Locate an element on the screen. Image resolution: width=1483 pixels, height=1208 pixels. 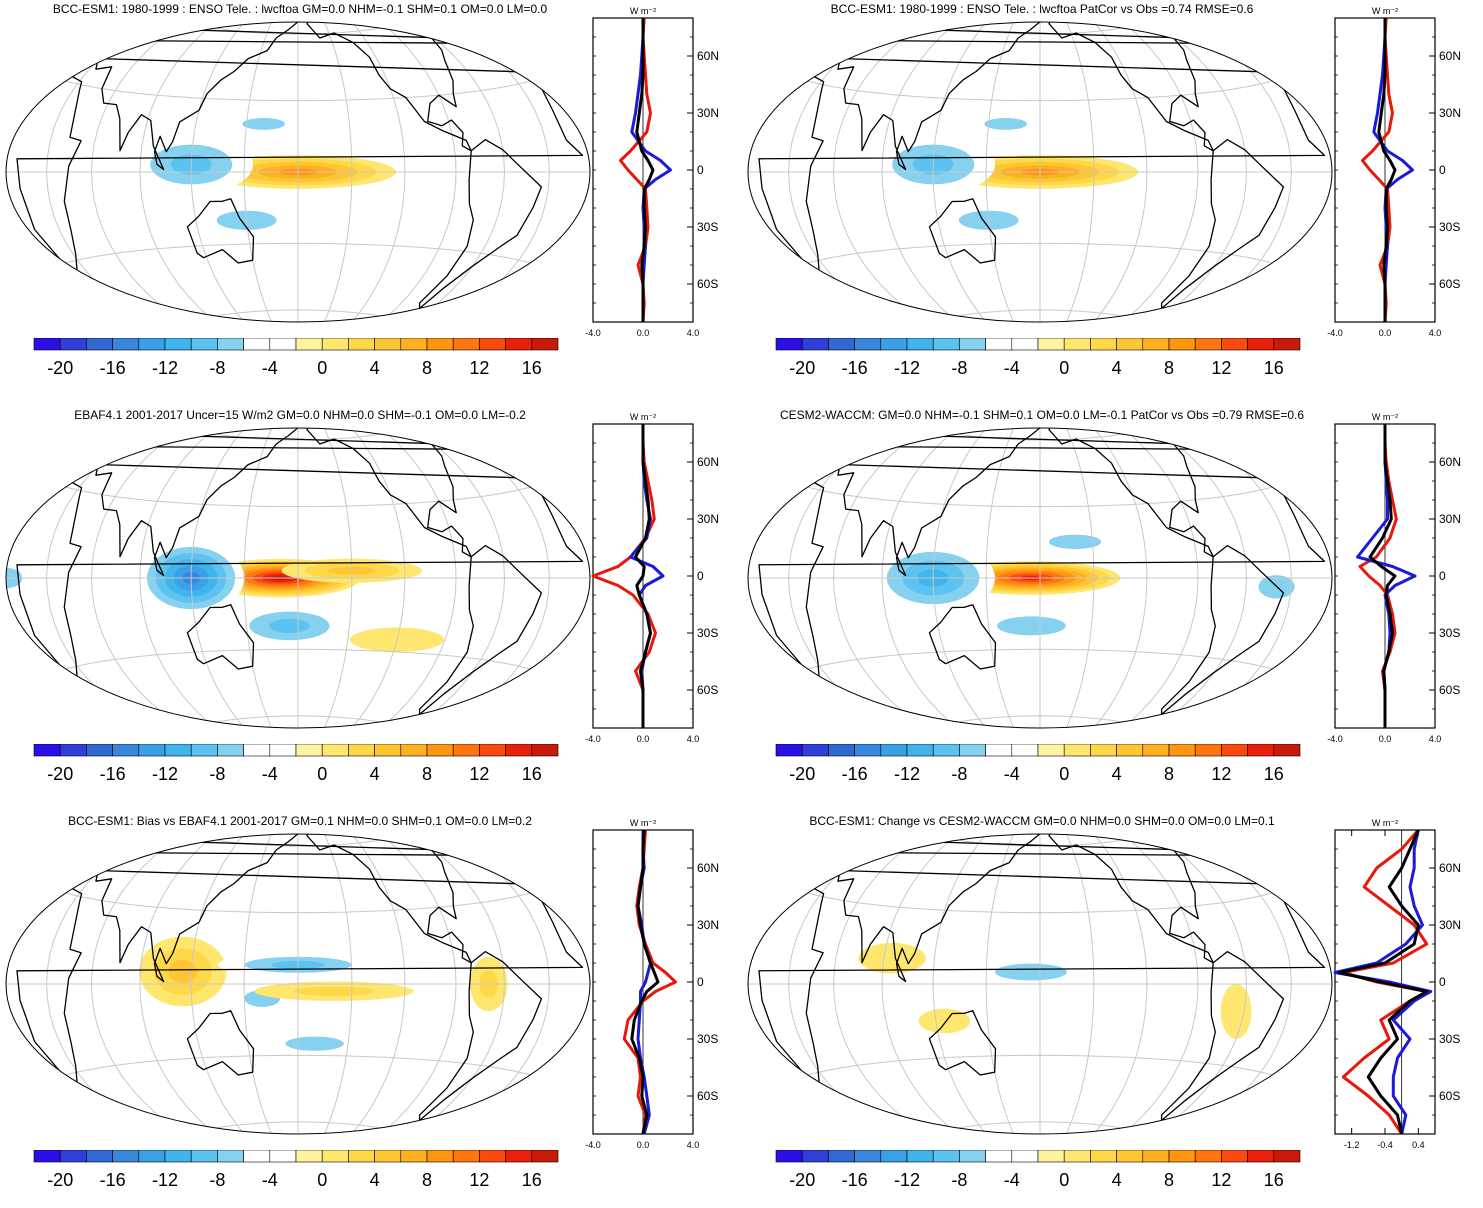
colorbar-label: 0 is located at coordinates (322, 368).